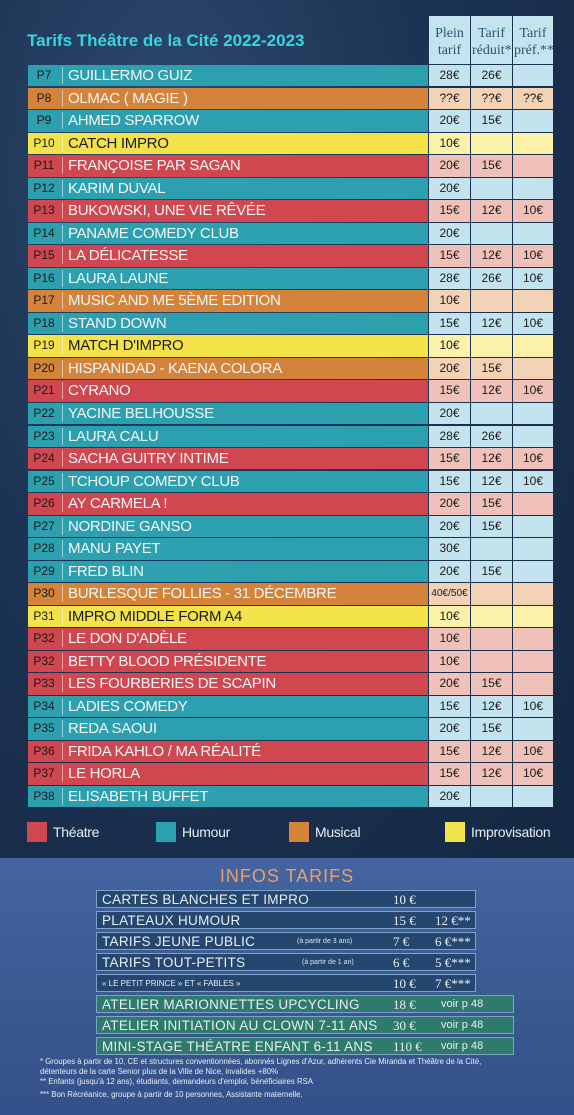 This screenshot has height=1115, width=574. What do you see at coordinates (290, 121) in the screenshot?
I see `table-row: P9 AHMED SPARROW 20€ 15€` at bounding box center [290, 121].